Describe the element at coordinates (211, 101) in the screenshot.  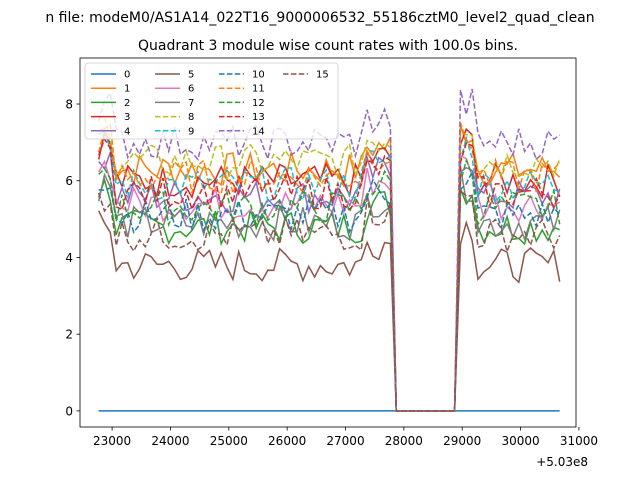
I see `legend-box` at that location.